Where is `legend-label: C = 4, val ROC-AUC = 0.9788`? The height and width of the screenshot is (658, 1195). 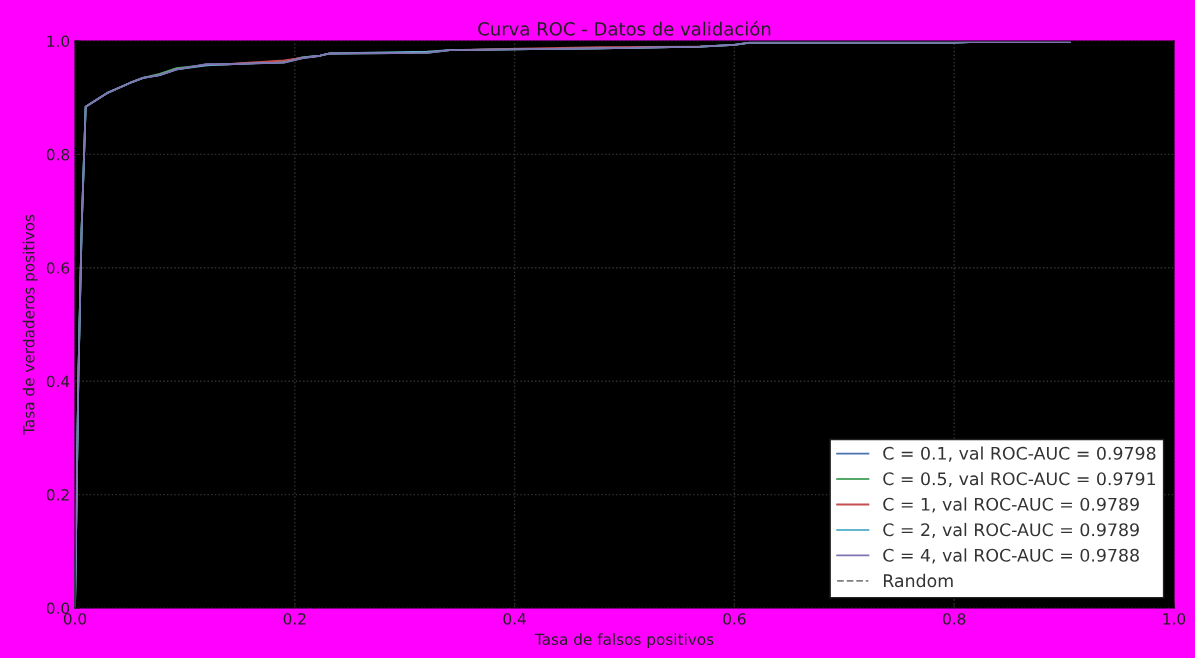
legend-label: C = 4, val ROC-AUC = 0.9788 is located at coordinates (1011, 556).